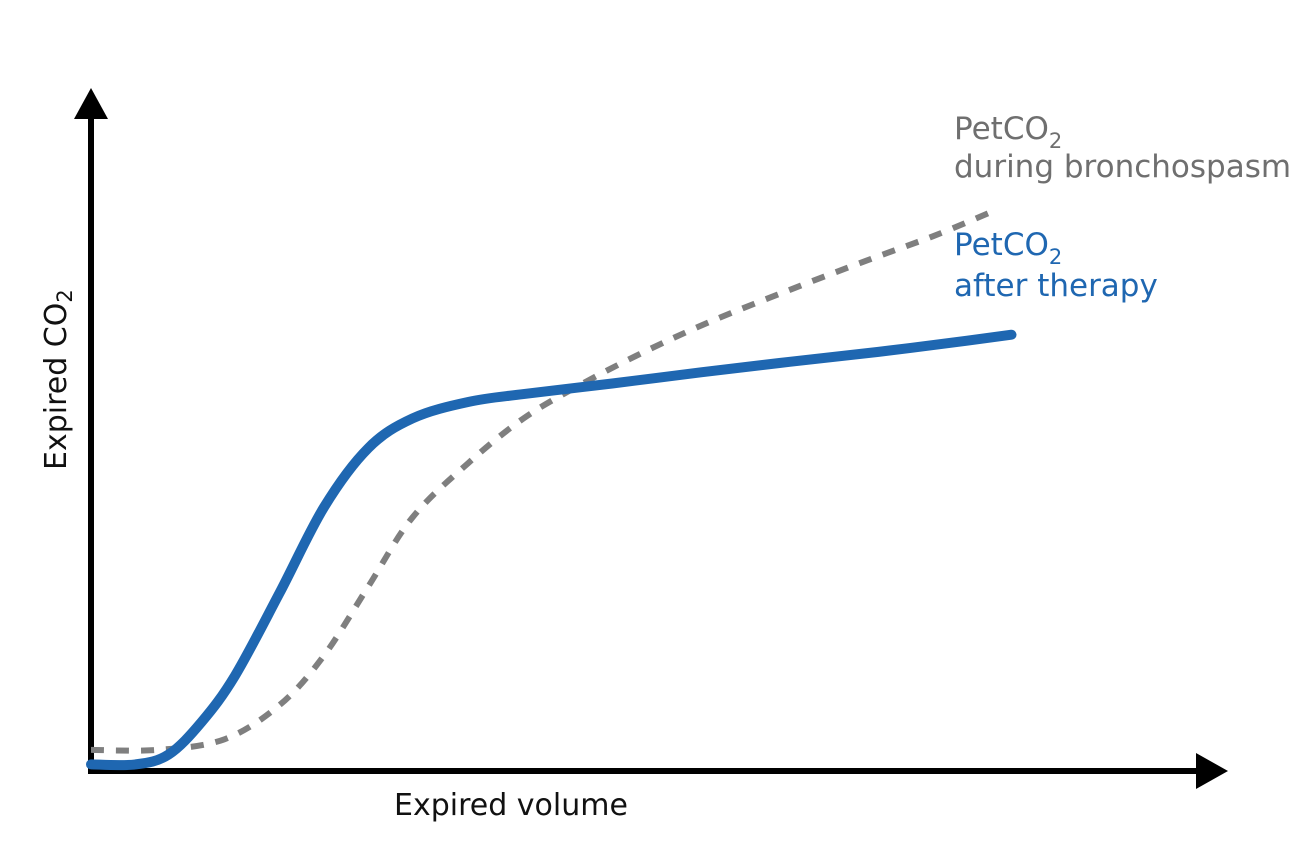 This screenshot has height=852, width=1316. I want to click on y-axis-arrowhead, so click(91, 103).